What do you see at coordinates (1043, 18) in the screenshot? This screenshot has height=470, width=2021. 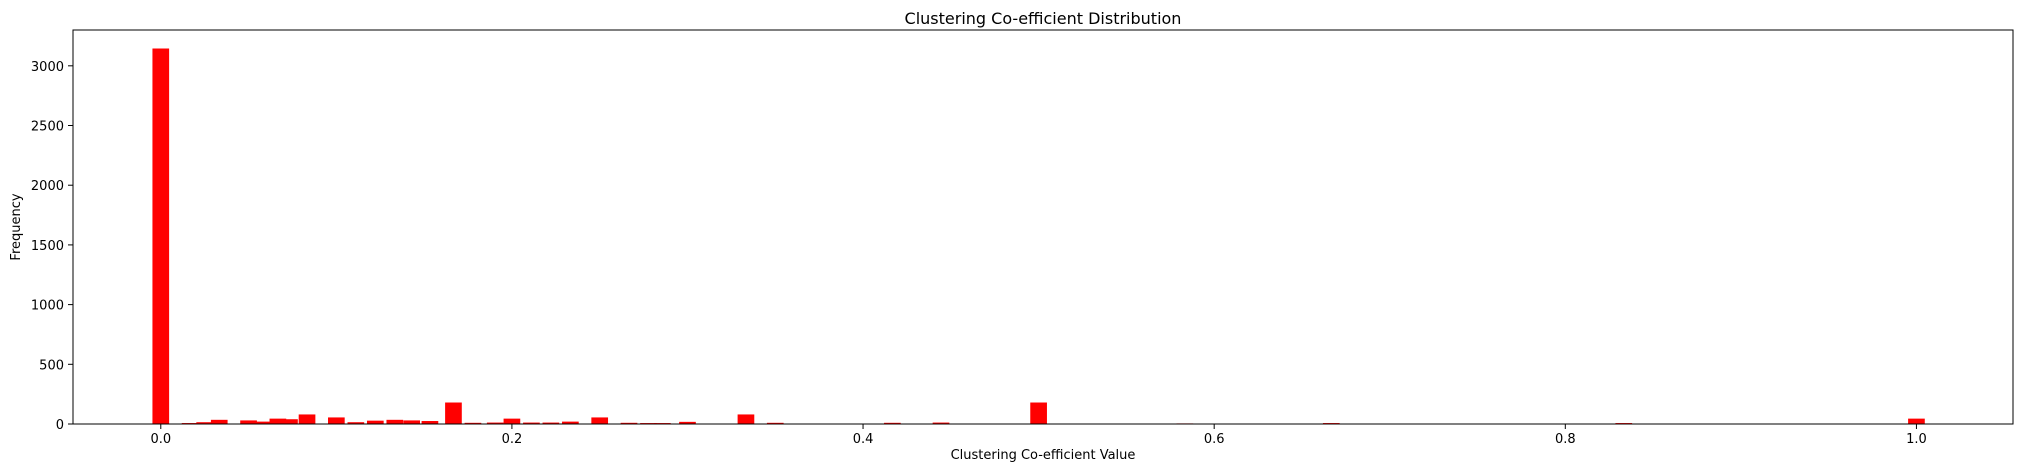 I see `chart-title: Clustering Co-efficient Distribution` at bounding box center [1043, 18].